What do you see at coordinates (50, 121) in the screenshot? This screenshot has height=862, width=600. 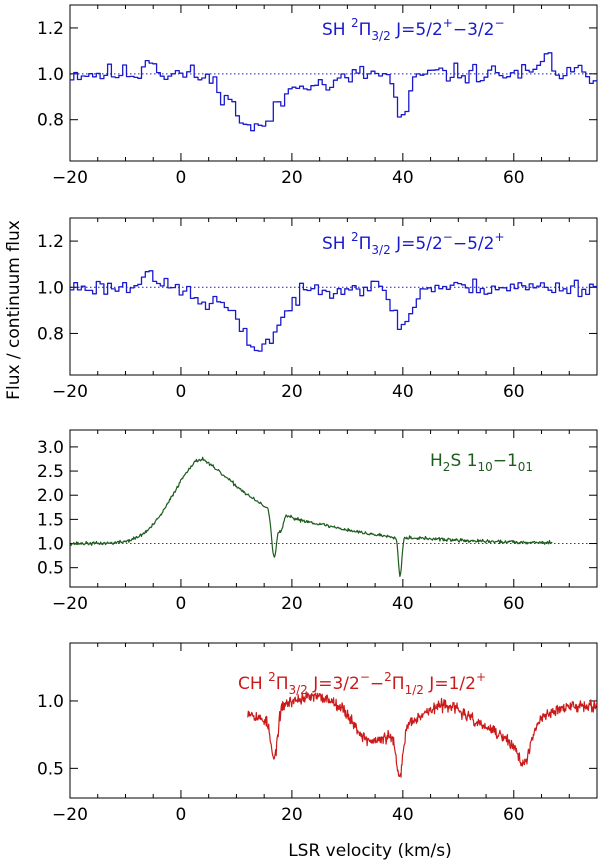 I see `y-tick-label-sh-a: 0.8` at bounding box center [50, 121].